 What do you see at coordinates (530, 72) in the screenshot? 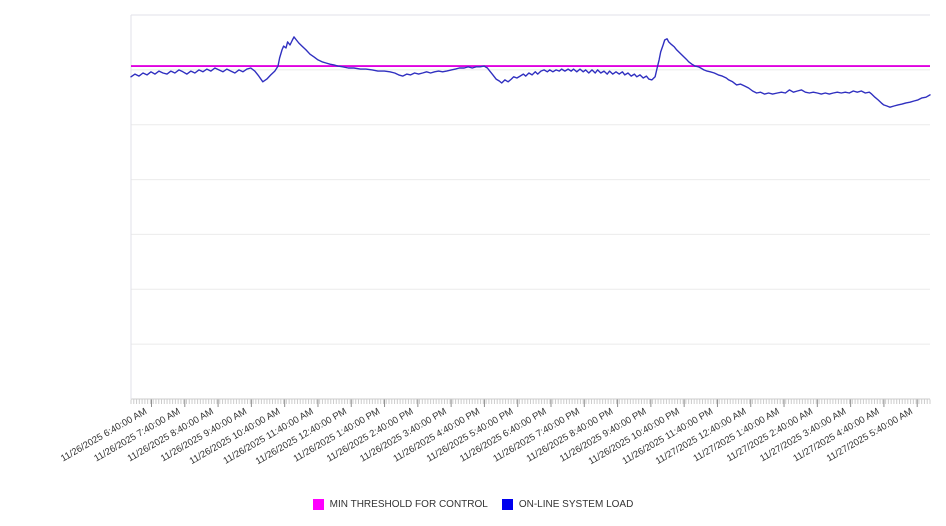
I see `system-load-line` at bounding box center [530, 72].